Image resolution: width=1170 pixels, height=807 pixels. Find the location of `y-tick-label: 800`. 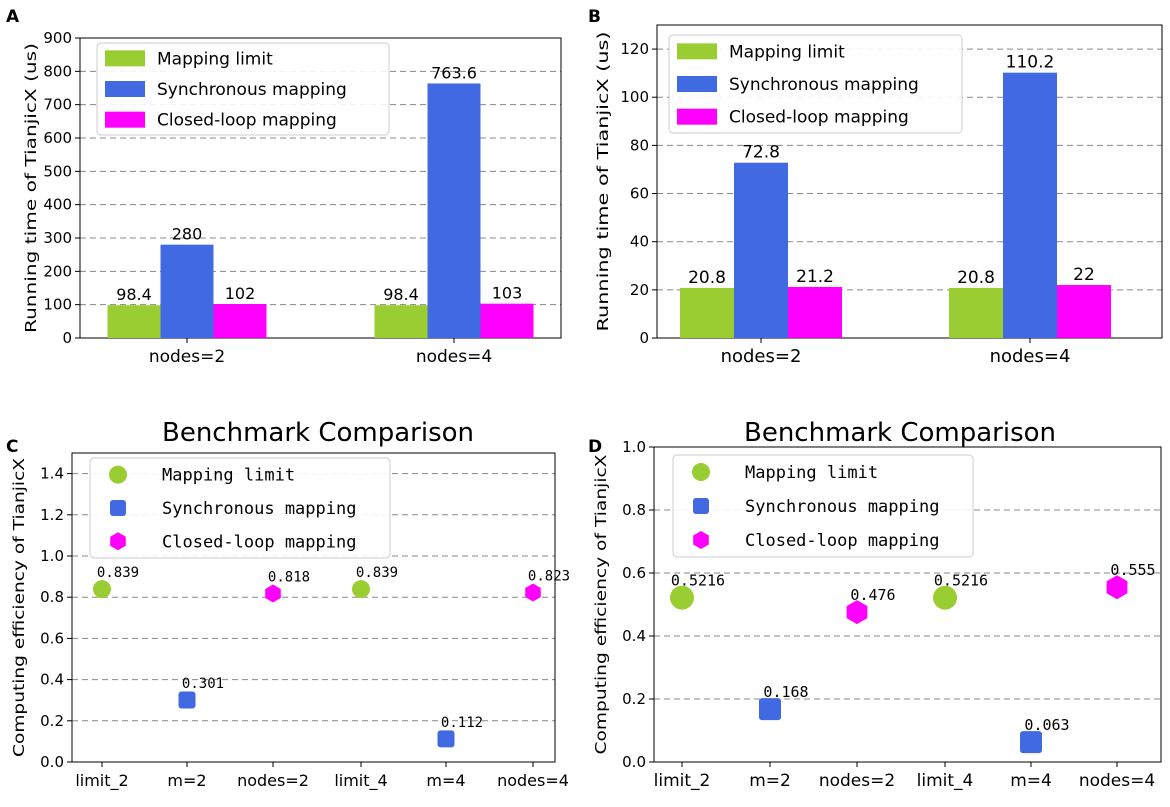

y-tick-label: 800 is located at coordinates (57, 71).